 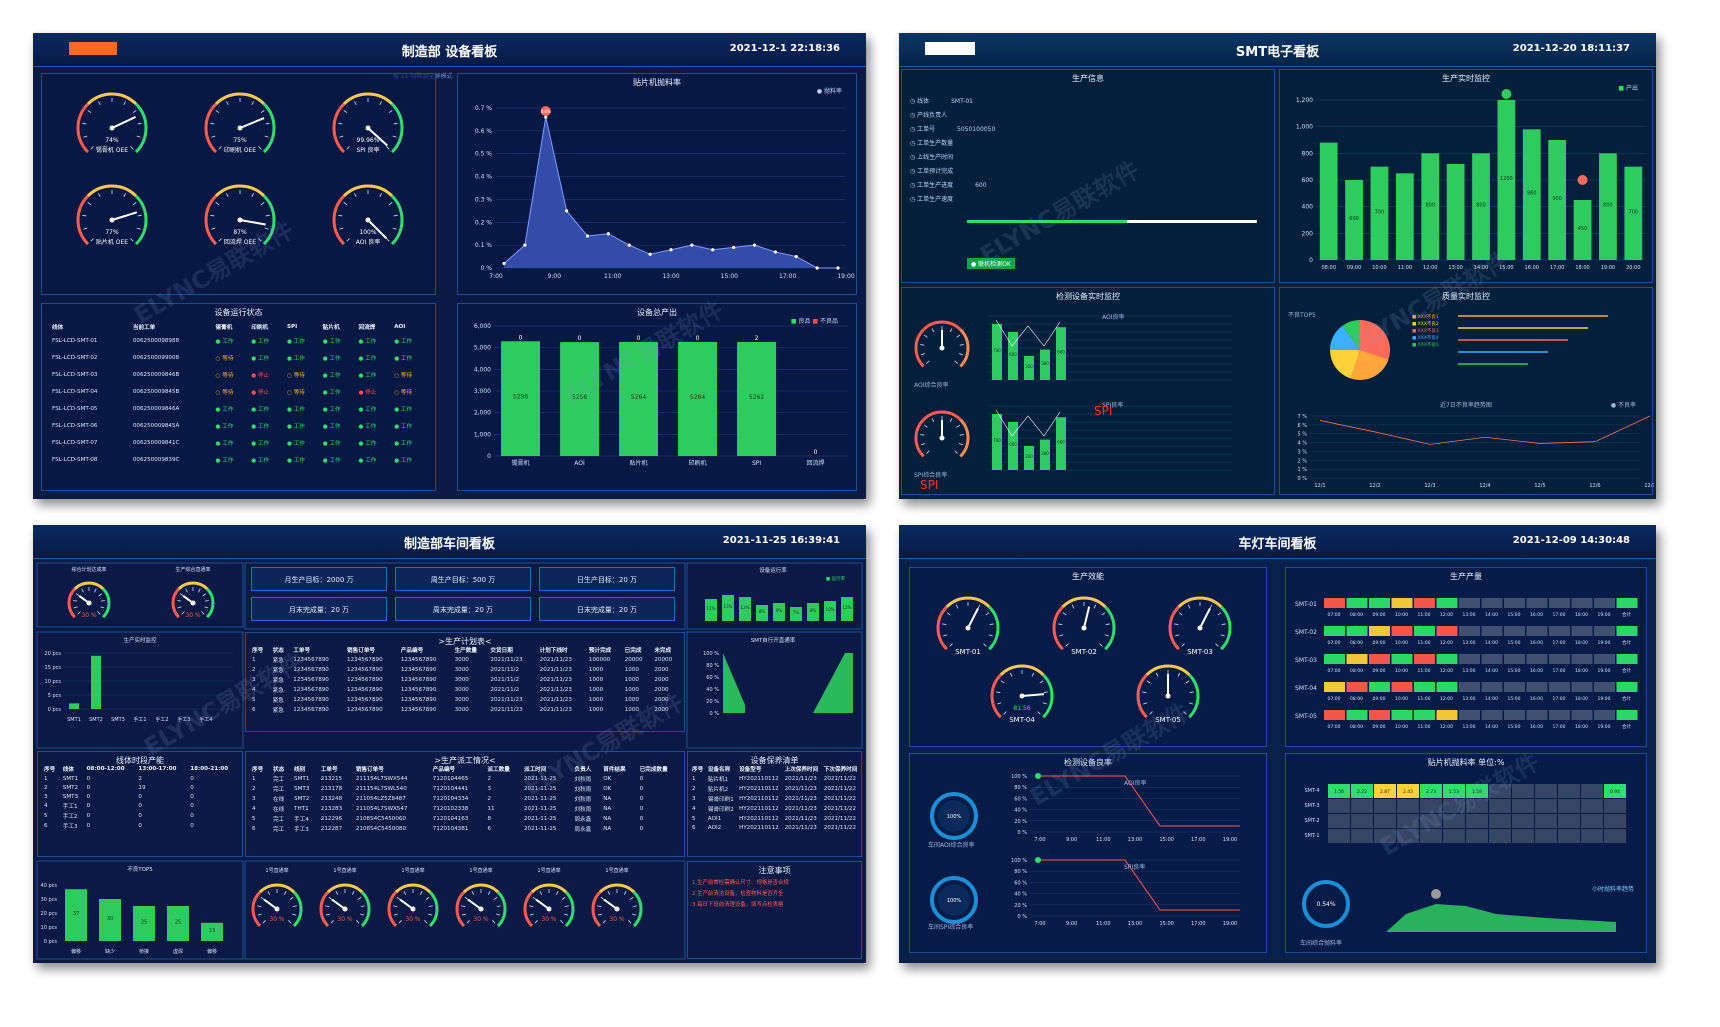 I want to click on table-cell: ● 停止, so click(x=374, y=391).